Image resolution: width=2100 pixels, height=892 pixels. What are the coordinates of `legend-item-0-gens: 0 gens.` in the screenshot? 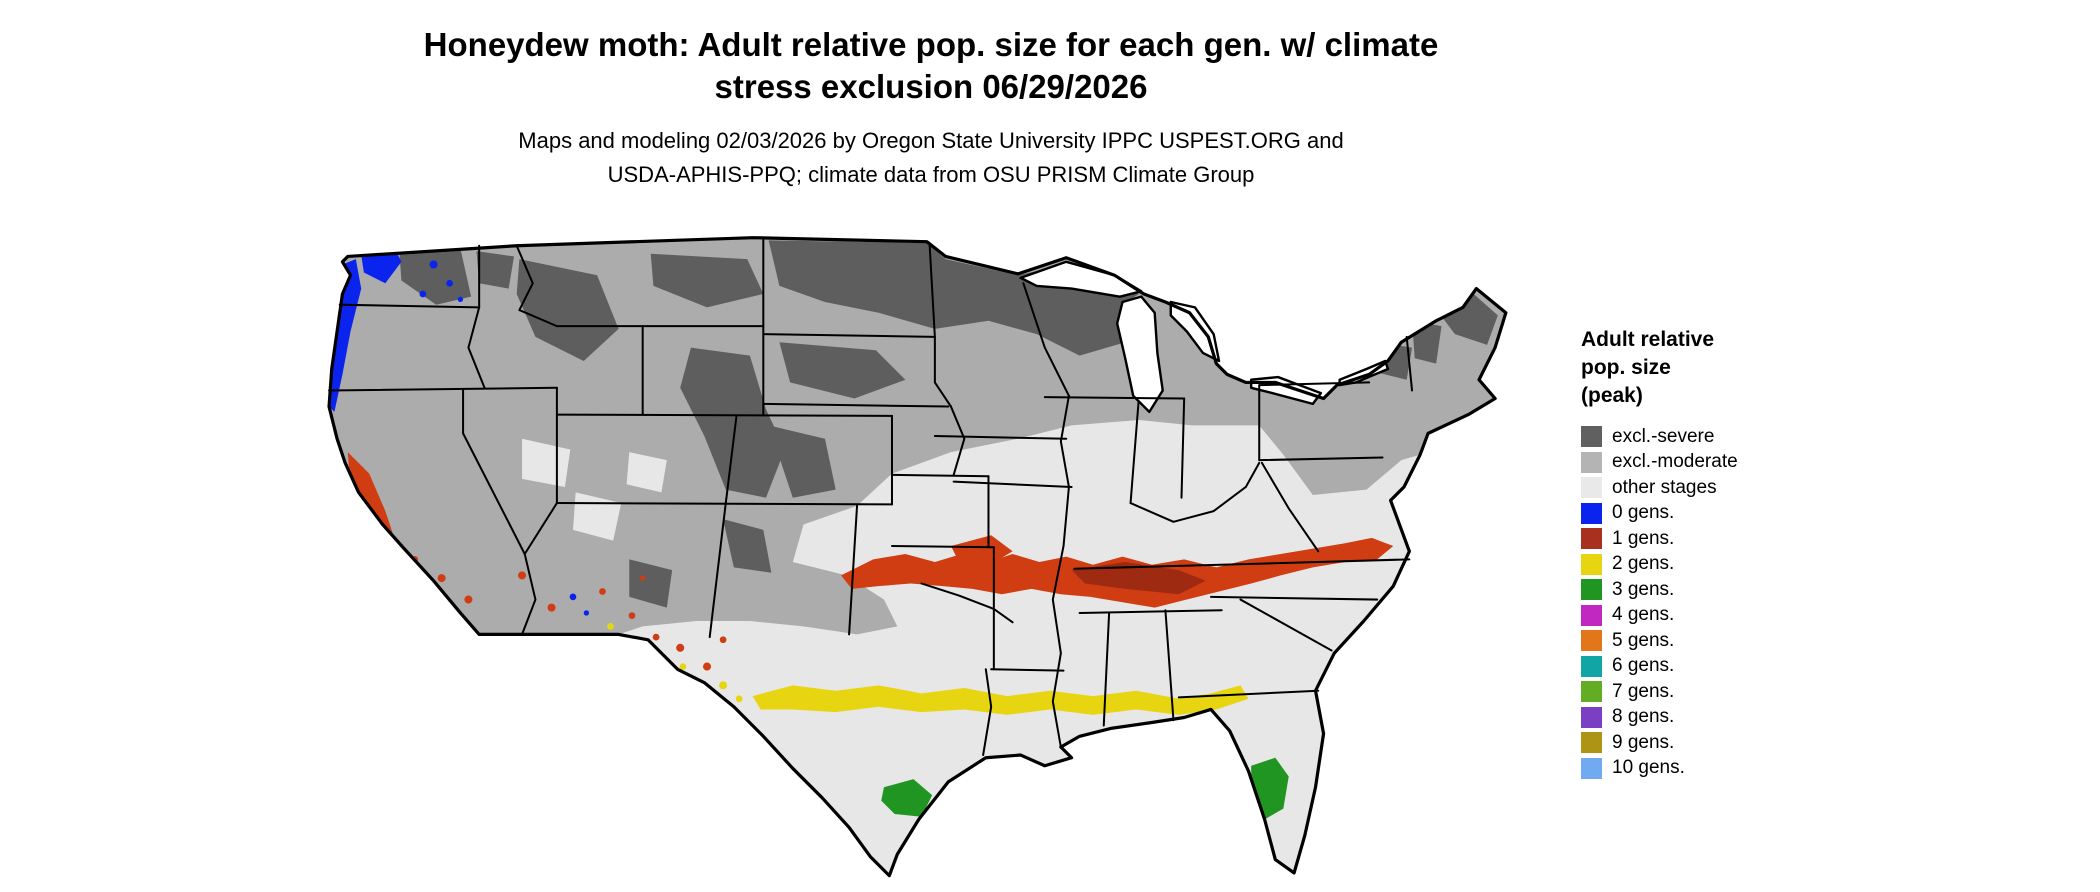 It's located at (1731, 514).